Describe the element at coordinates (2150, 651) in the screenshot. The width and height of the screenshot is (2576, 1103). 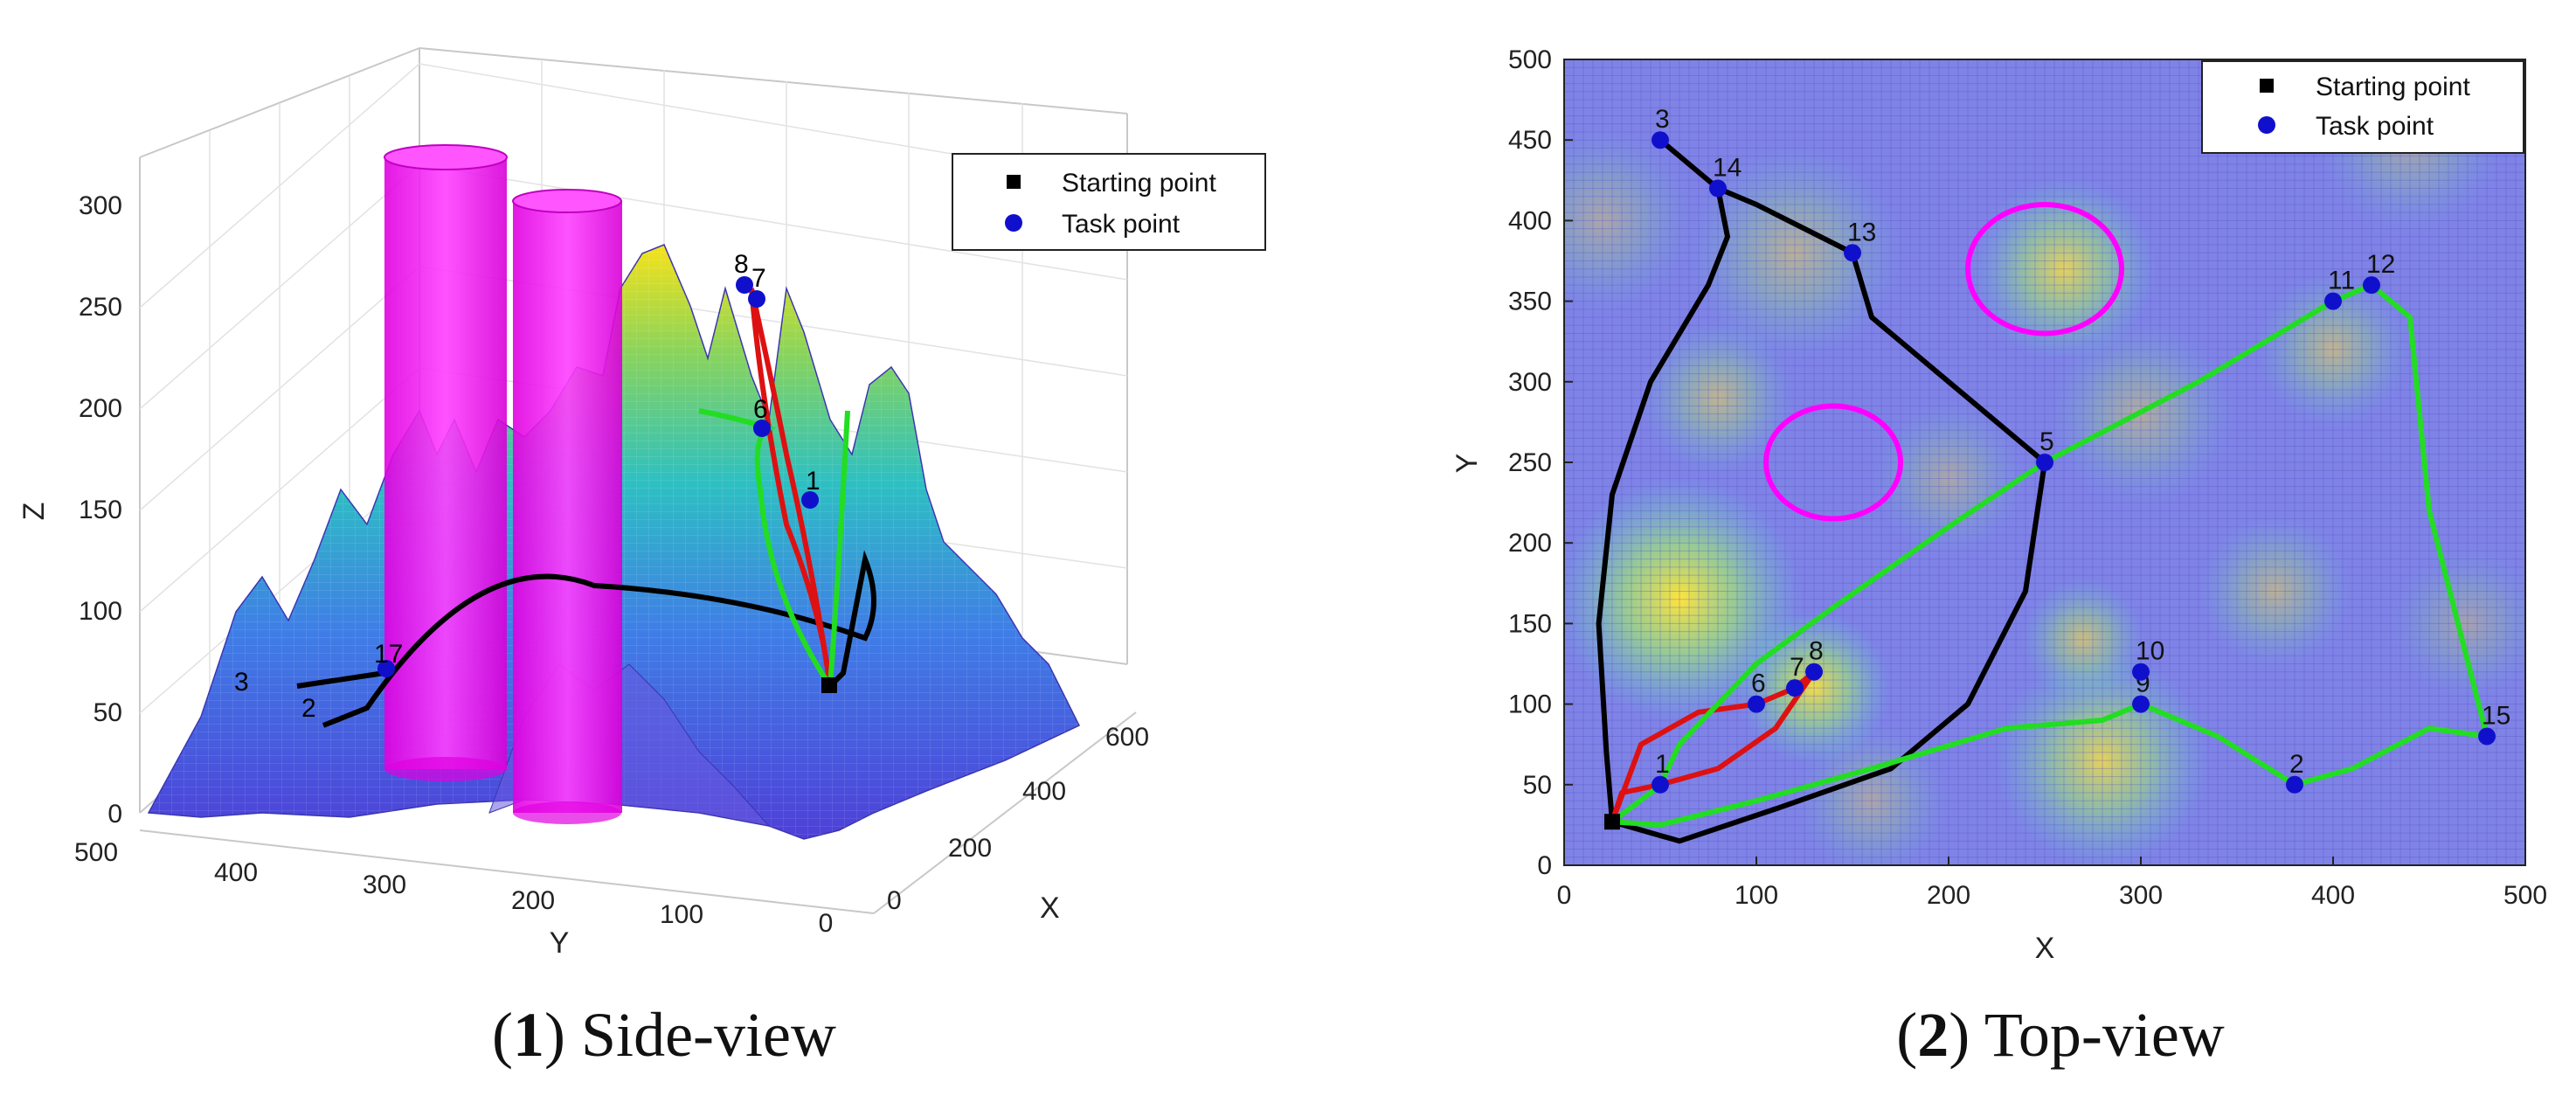
I see `task-point-label: 10` at that location.